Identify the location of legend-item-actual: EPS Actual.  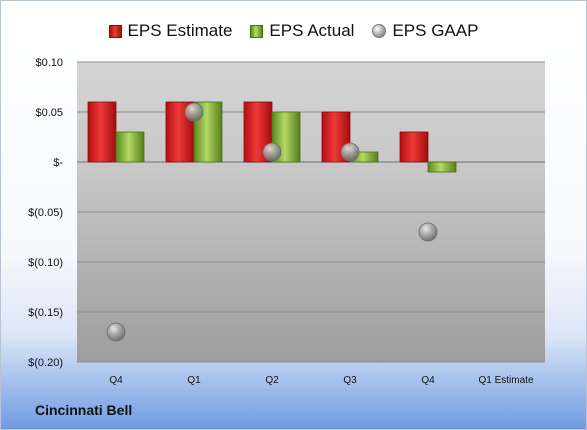
(302, 31).